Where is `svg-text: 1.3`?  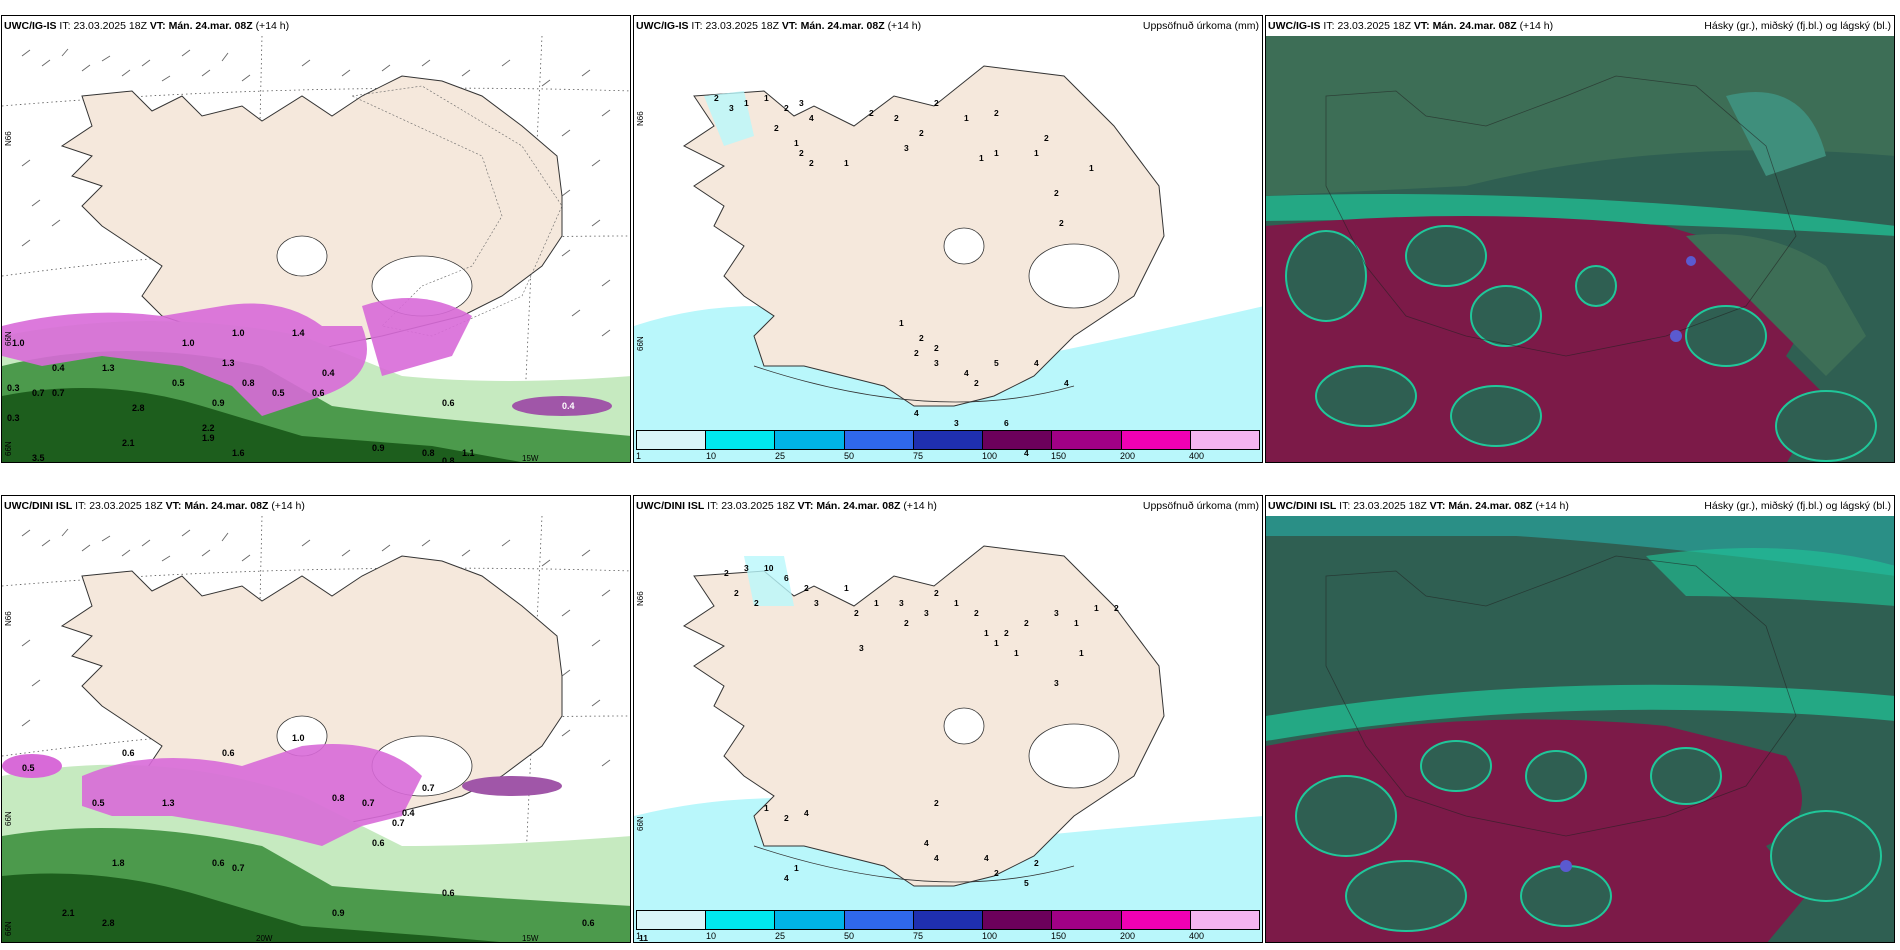
svg-text: 1.3 is located at coordinates (168, 803).